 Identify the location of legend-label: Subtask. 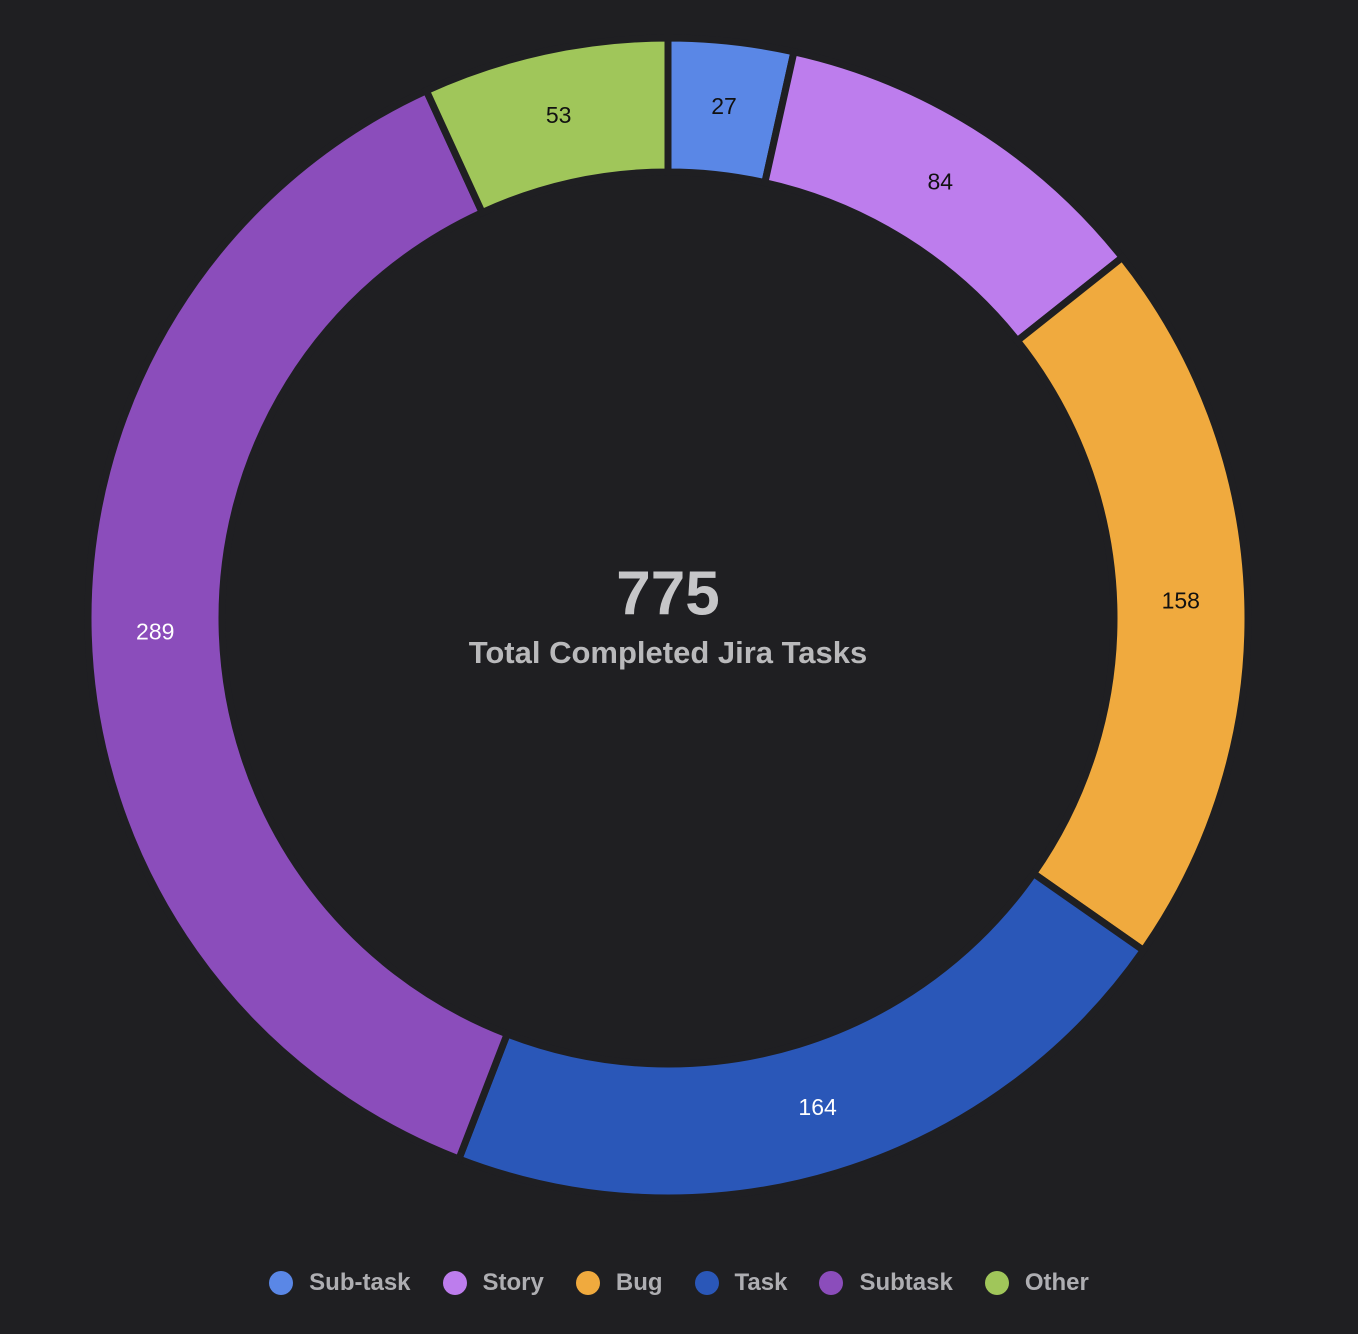
(906, 1282).